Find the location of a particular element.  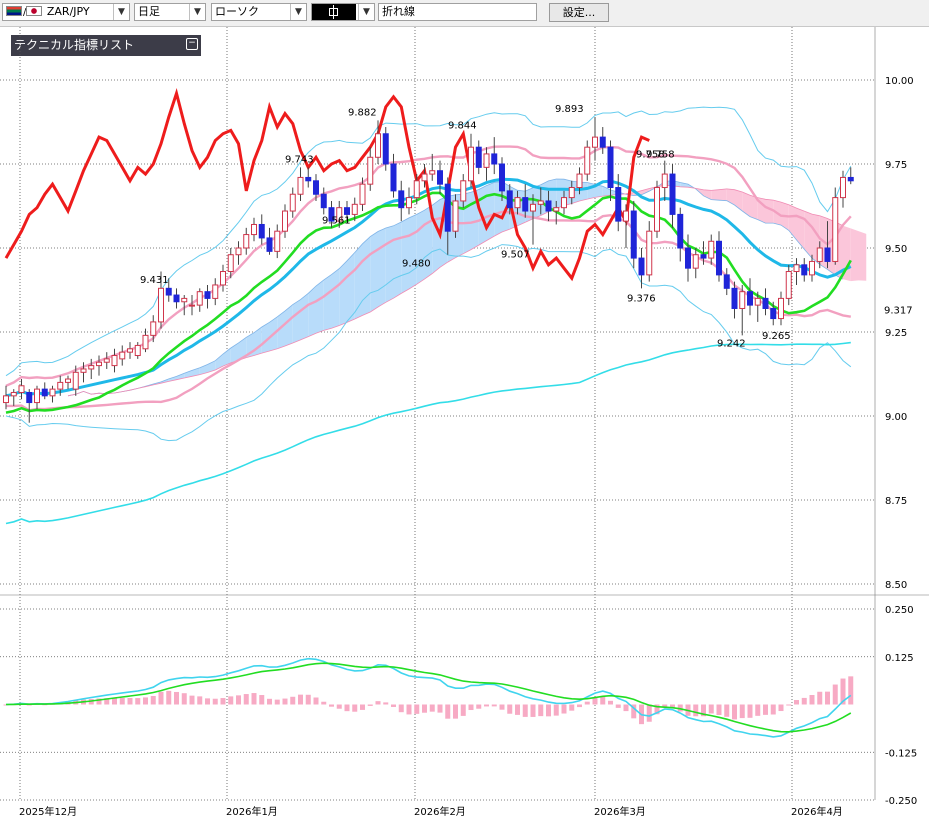

price-label: 9.561 is located at coordinates (336, 221).